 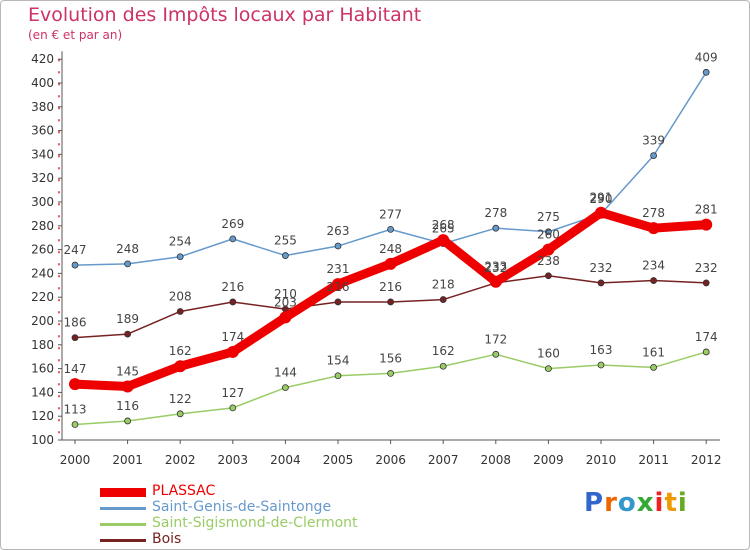 What do you see at coordinates (601, 198) in the screenshot?
I see `data-label-plassac: 291` at bounding box center [601, 198].